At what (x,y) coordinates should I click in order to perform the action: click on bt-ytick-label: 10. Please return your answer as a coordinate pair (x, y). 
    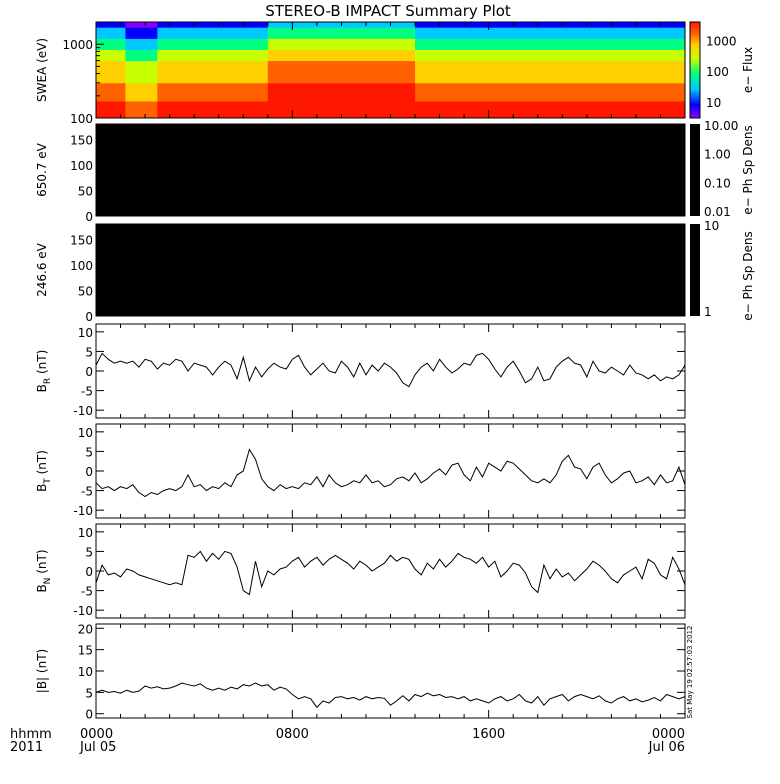
    Looking at the image, I should click on (85, 433).